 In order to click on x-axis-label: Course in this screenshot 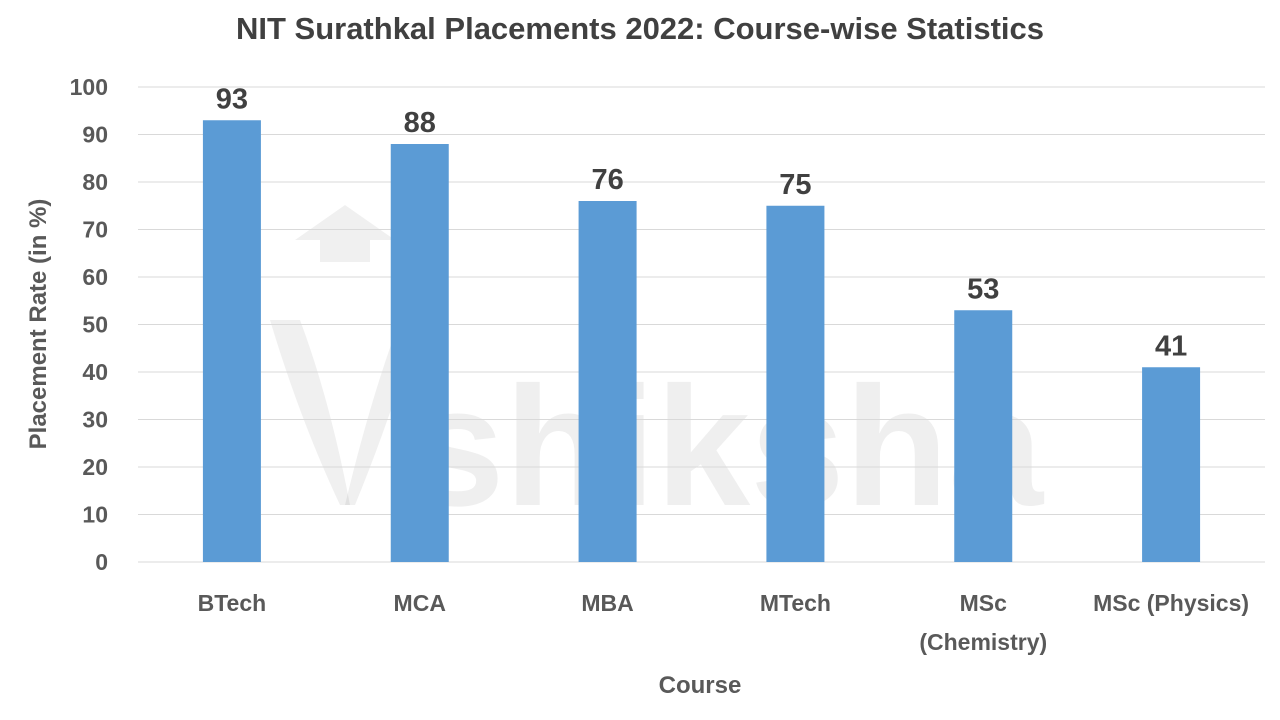, I will do `click(700, 685)`.